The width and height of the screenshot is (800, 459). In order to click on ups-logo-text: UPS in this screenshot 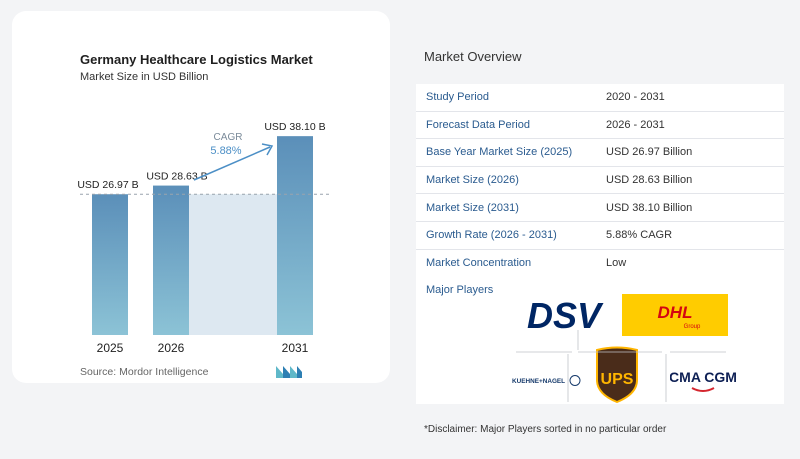, I will do `click(617, 379)`.